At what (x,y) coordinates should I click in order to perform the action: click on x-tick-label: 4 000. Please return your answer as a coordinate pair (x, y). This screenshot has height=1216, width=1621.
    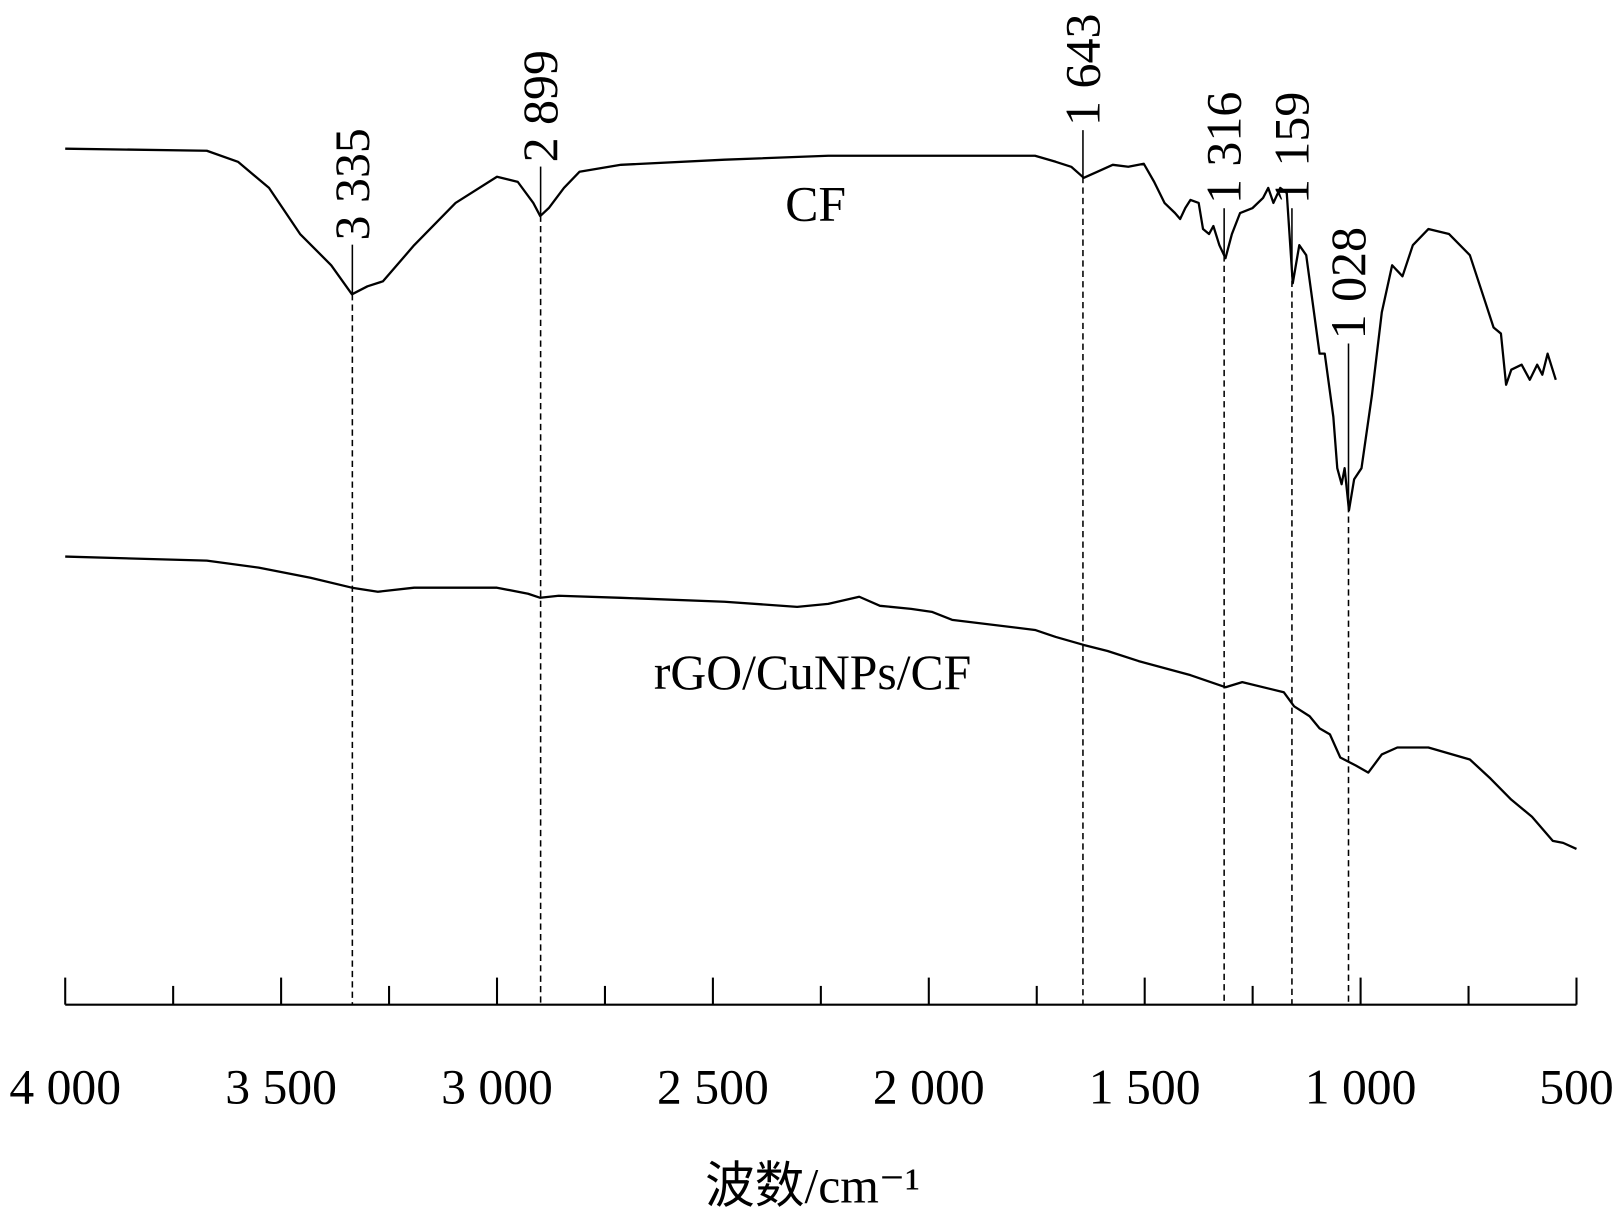
    Looking at the image, I should click on (65, 1086).